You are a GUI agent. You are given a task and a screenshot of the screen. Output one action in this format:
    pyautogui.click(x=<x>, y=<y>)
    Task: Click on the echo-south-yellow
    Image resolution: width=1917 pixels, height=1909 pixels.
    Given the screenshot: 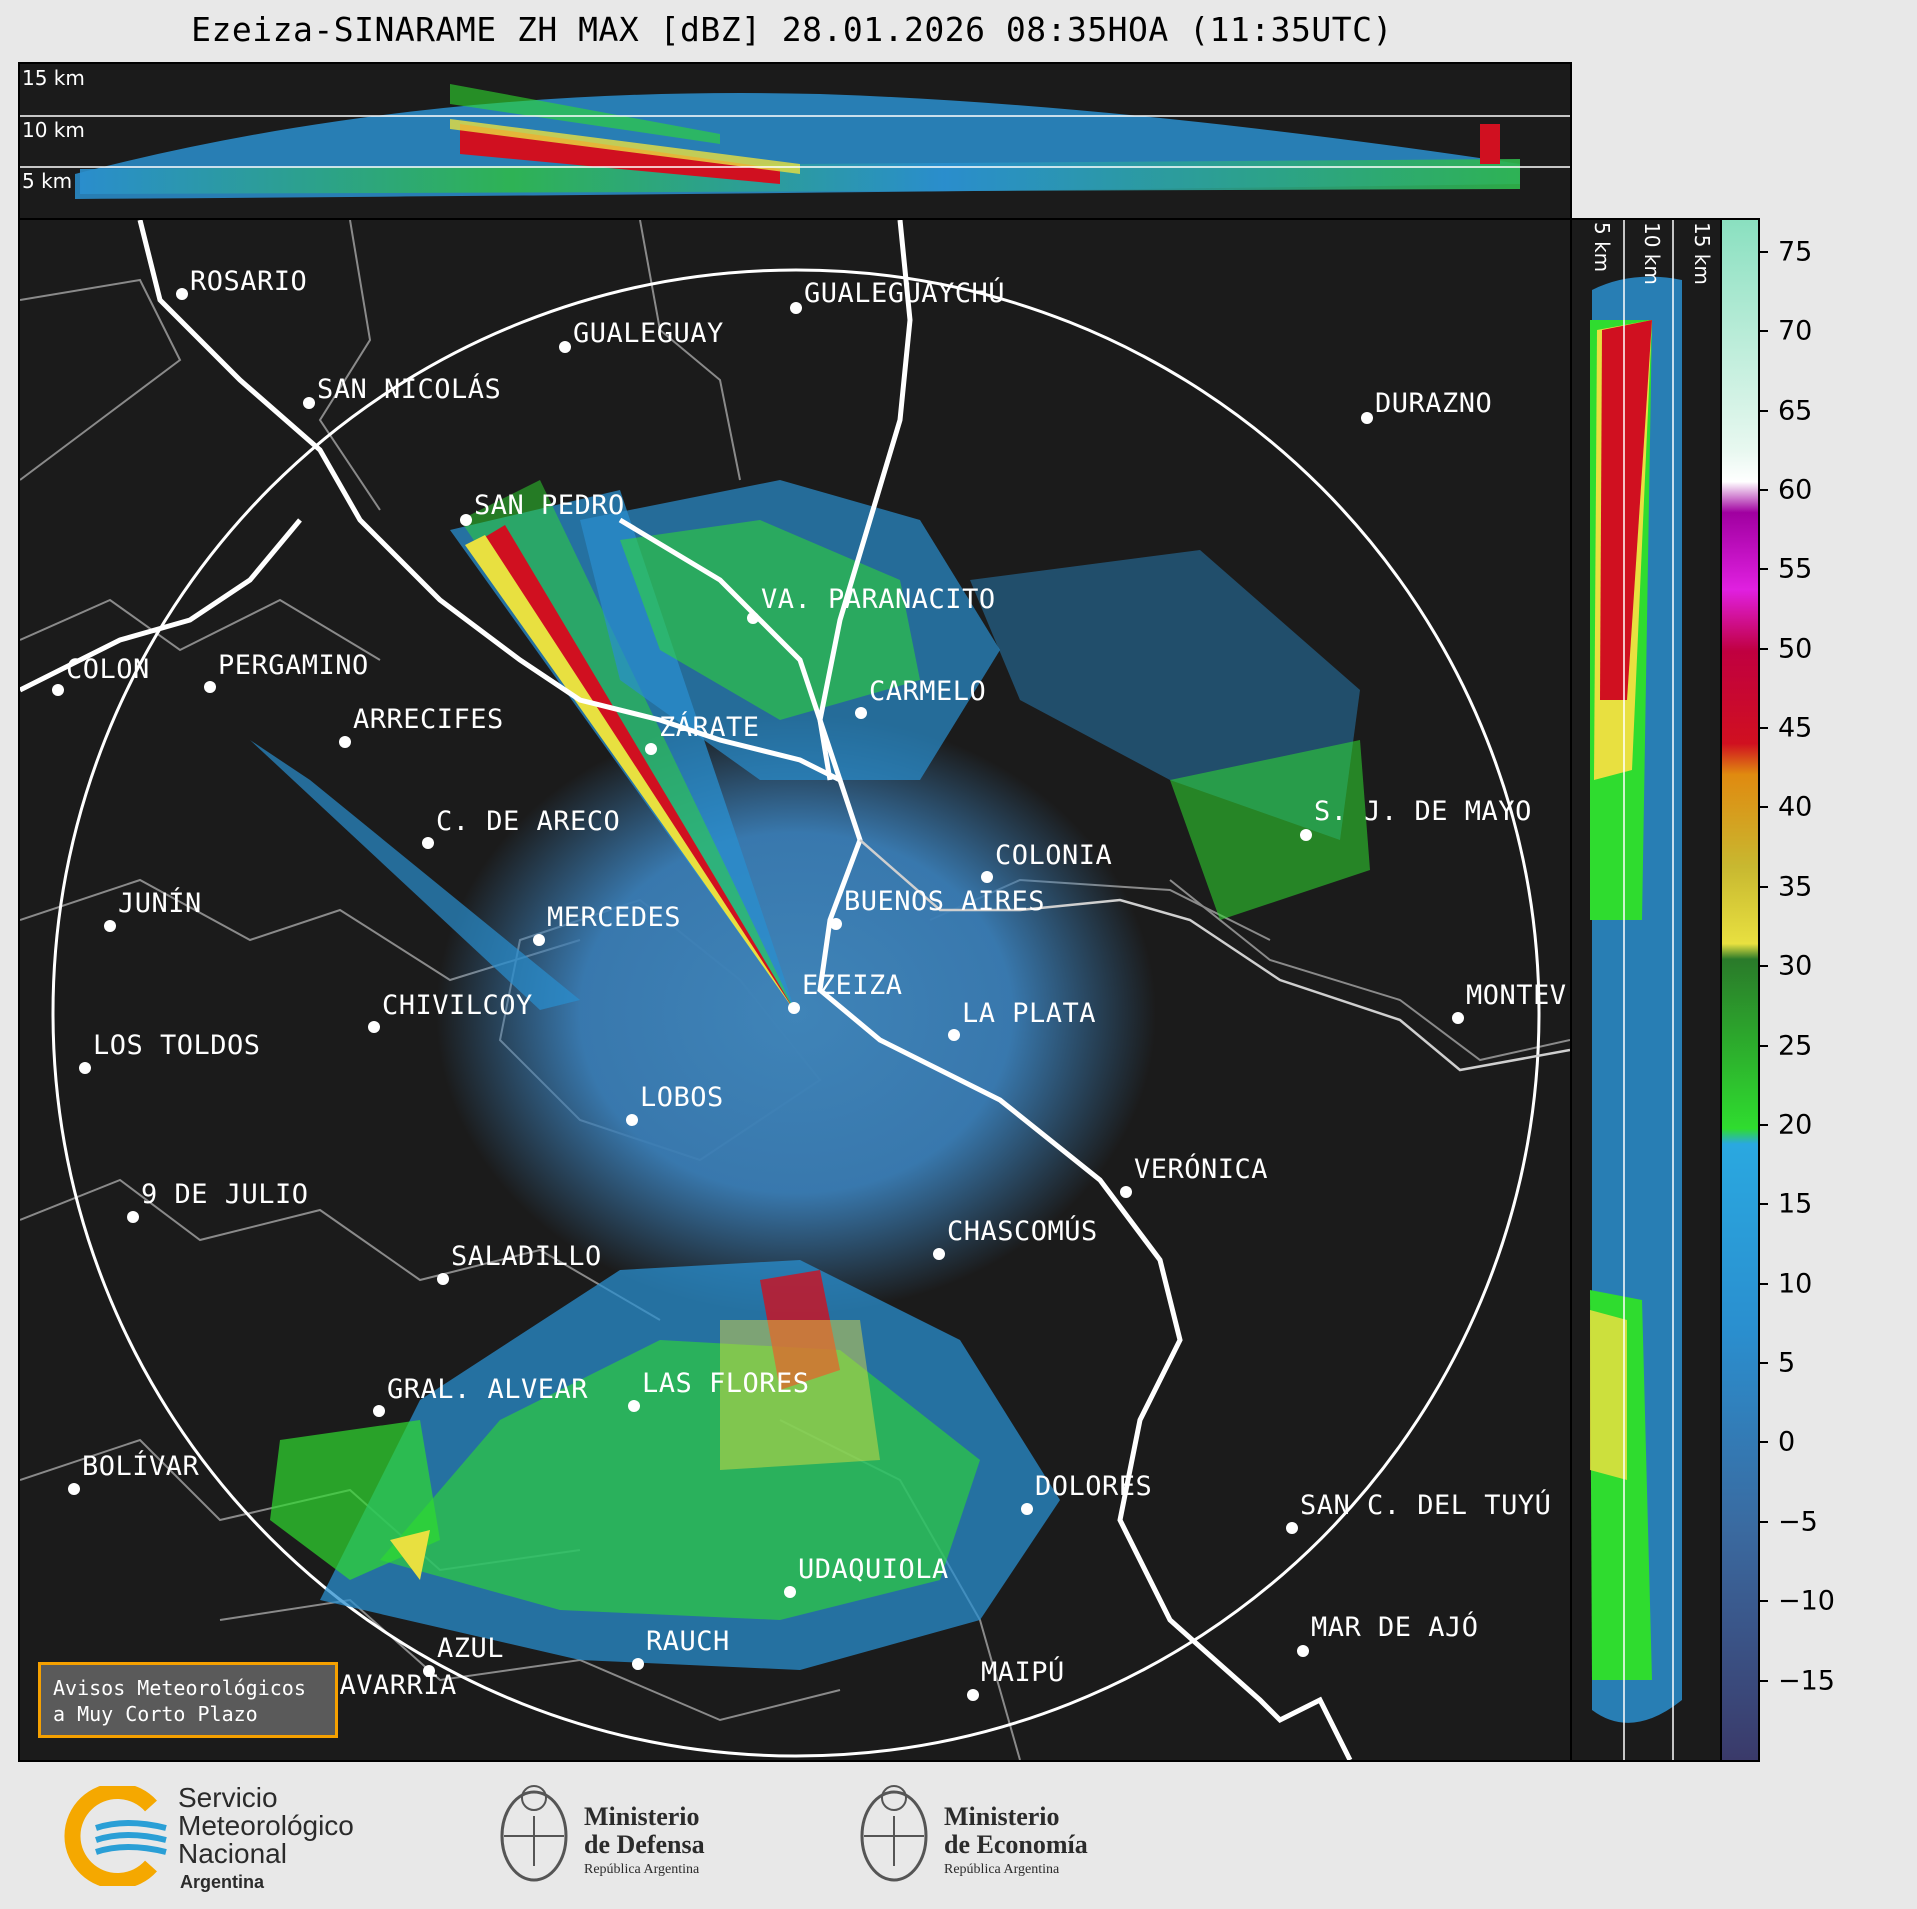 What is the action you would take?
    pyautogui.click(x=800, y=1395)
    